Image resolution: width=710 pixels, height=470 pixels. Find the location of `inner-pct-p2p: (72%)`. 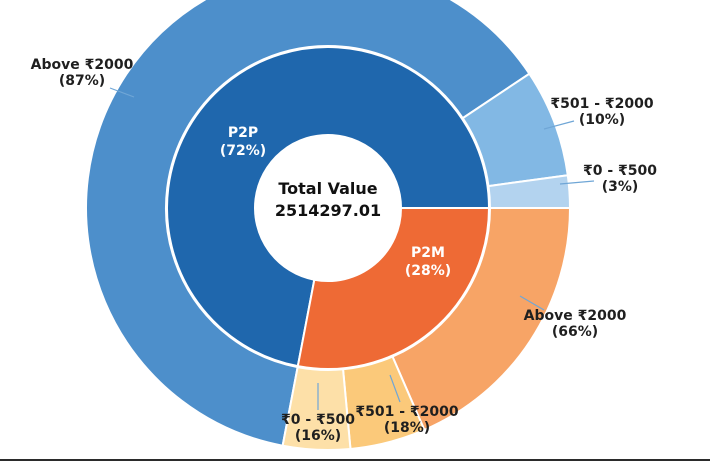

inner-pct-p2p: (72%) is located at coordinates (243, 151).